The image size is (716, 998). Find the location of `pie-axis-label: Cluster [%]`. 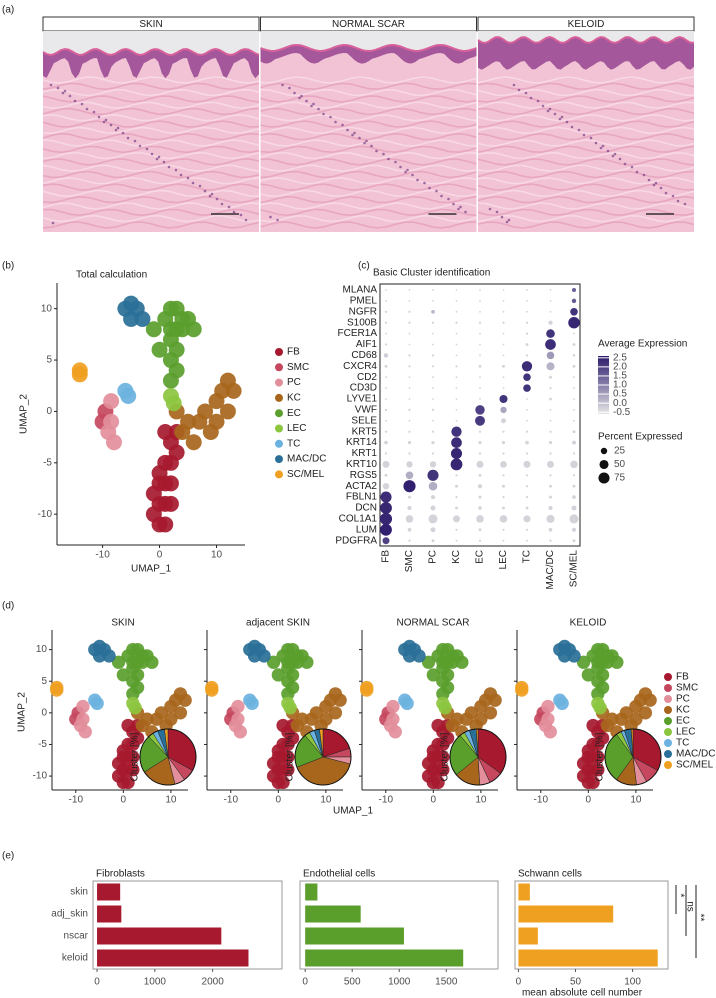

pie-axis-label: Cluster [%] is located at coordinates (600, 756).